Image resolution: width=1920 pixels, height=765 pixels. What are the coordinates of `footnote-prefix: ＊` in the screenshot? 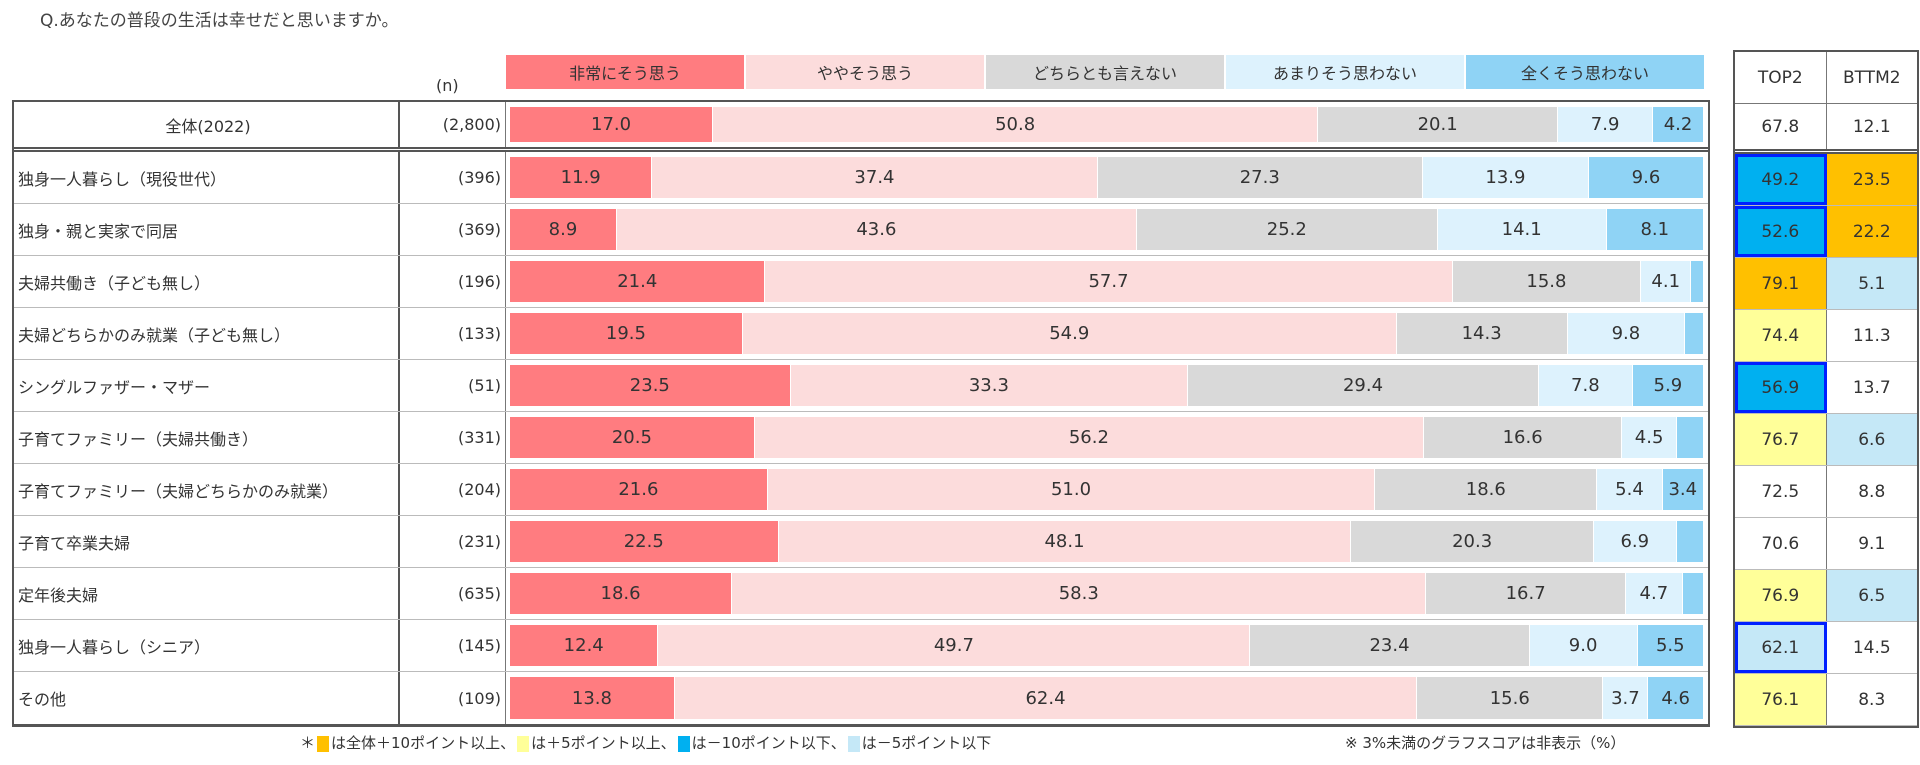 It's located at (308, 743).